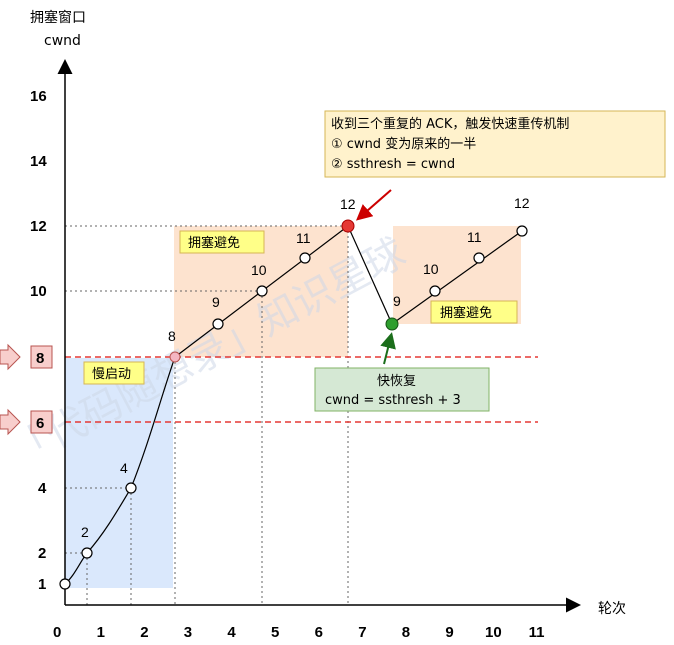  Describe the element at coordinates (392, 324) in the screenshot. I see `recovery-point` at that location.